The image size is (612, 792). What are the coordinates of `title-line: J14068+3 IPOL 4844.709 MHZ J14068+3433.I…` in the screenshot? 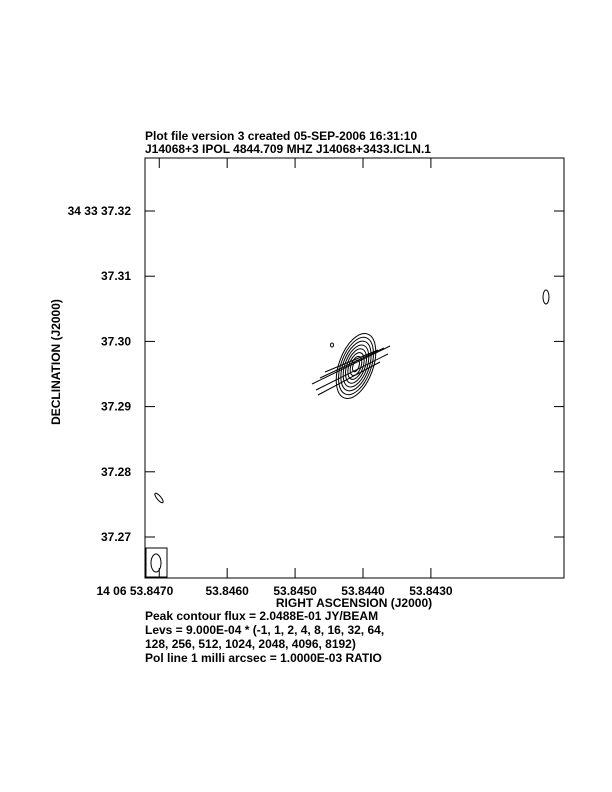 It's located at (288, 149).